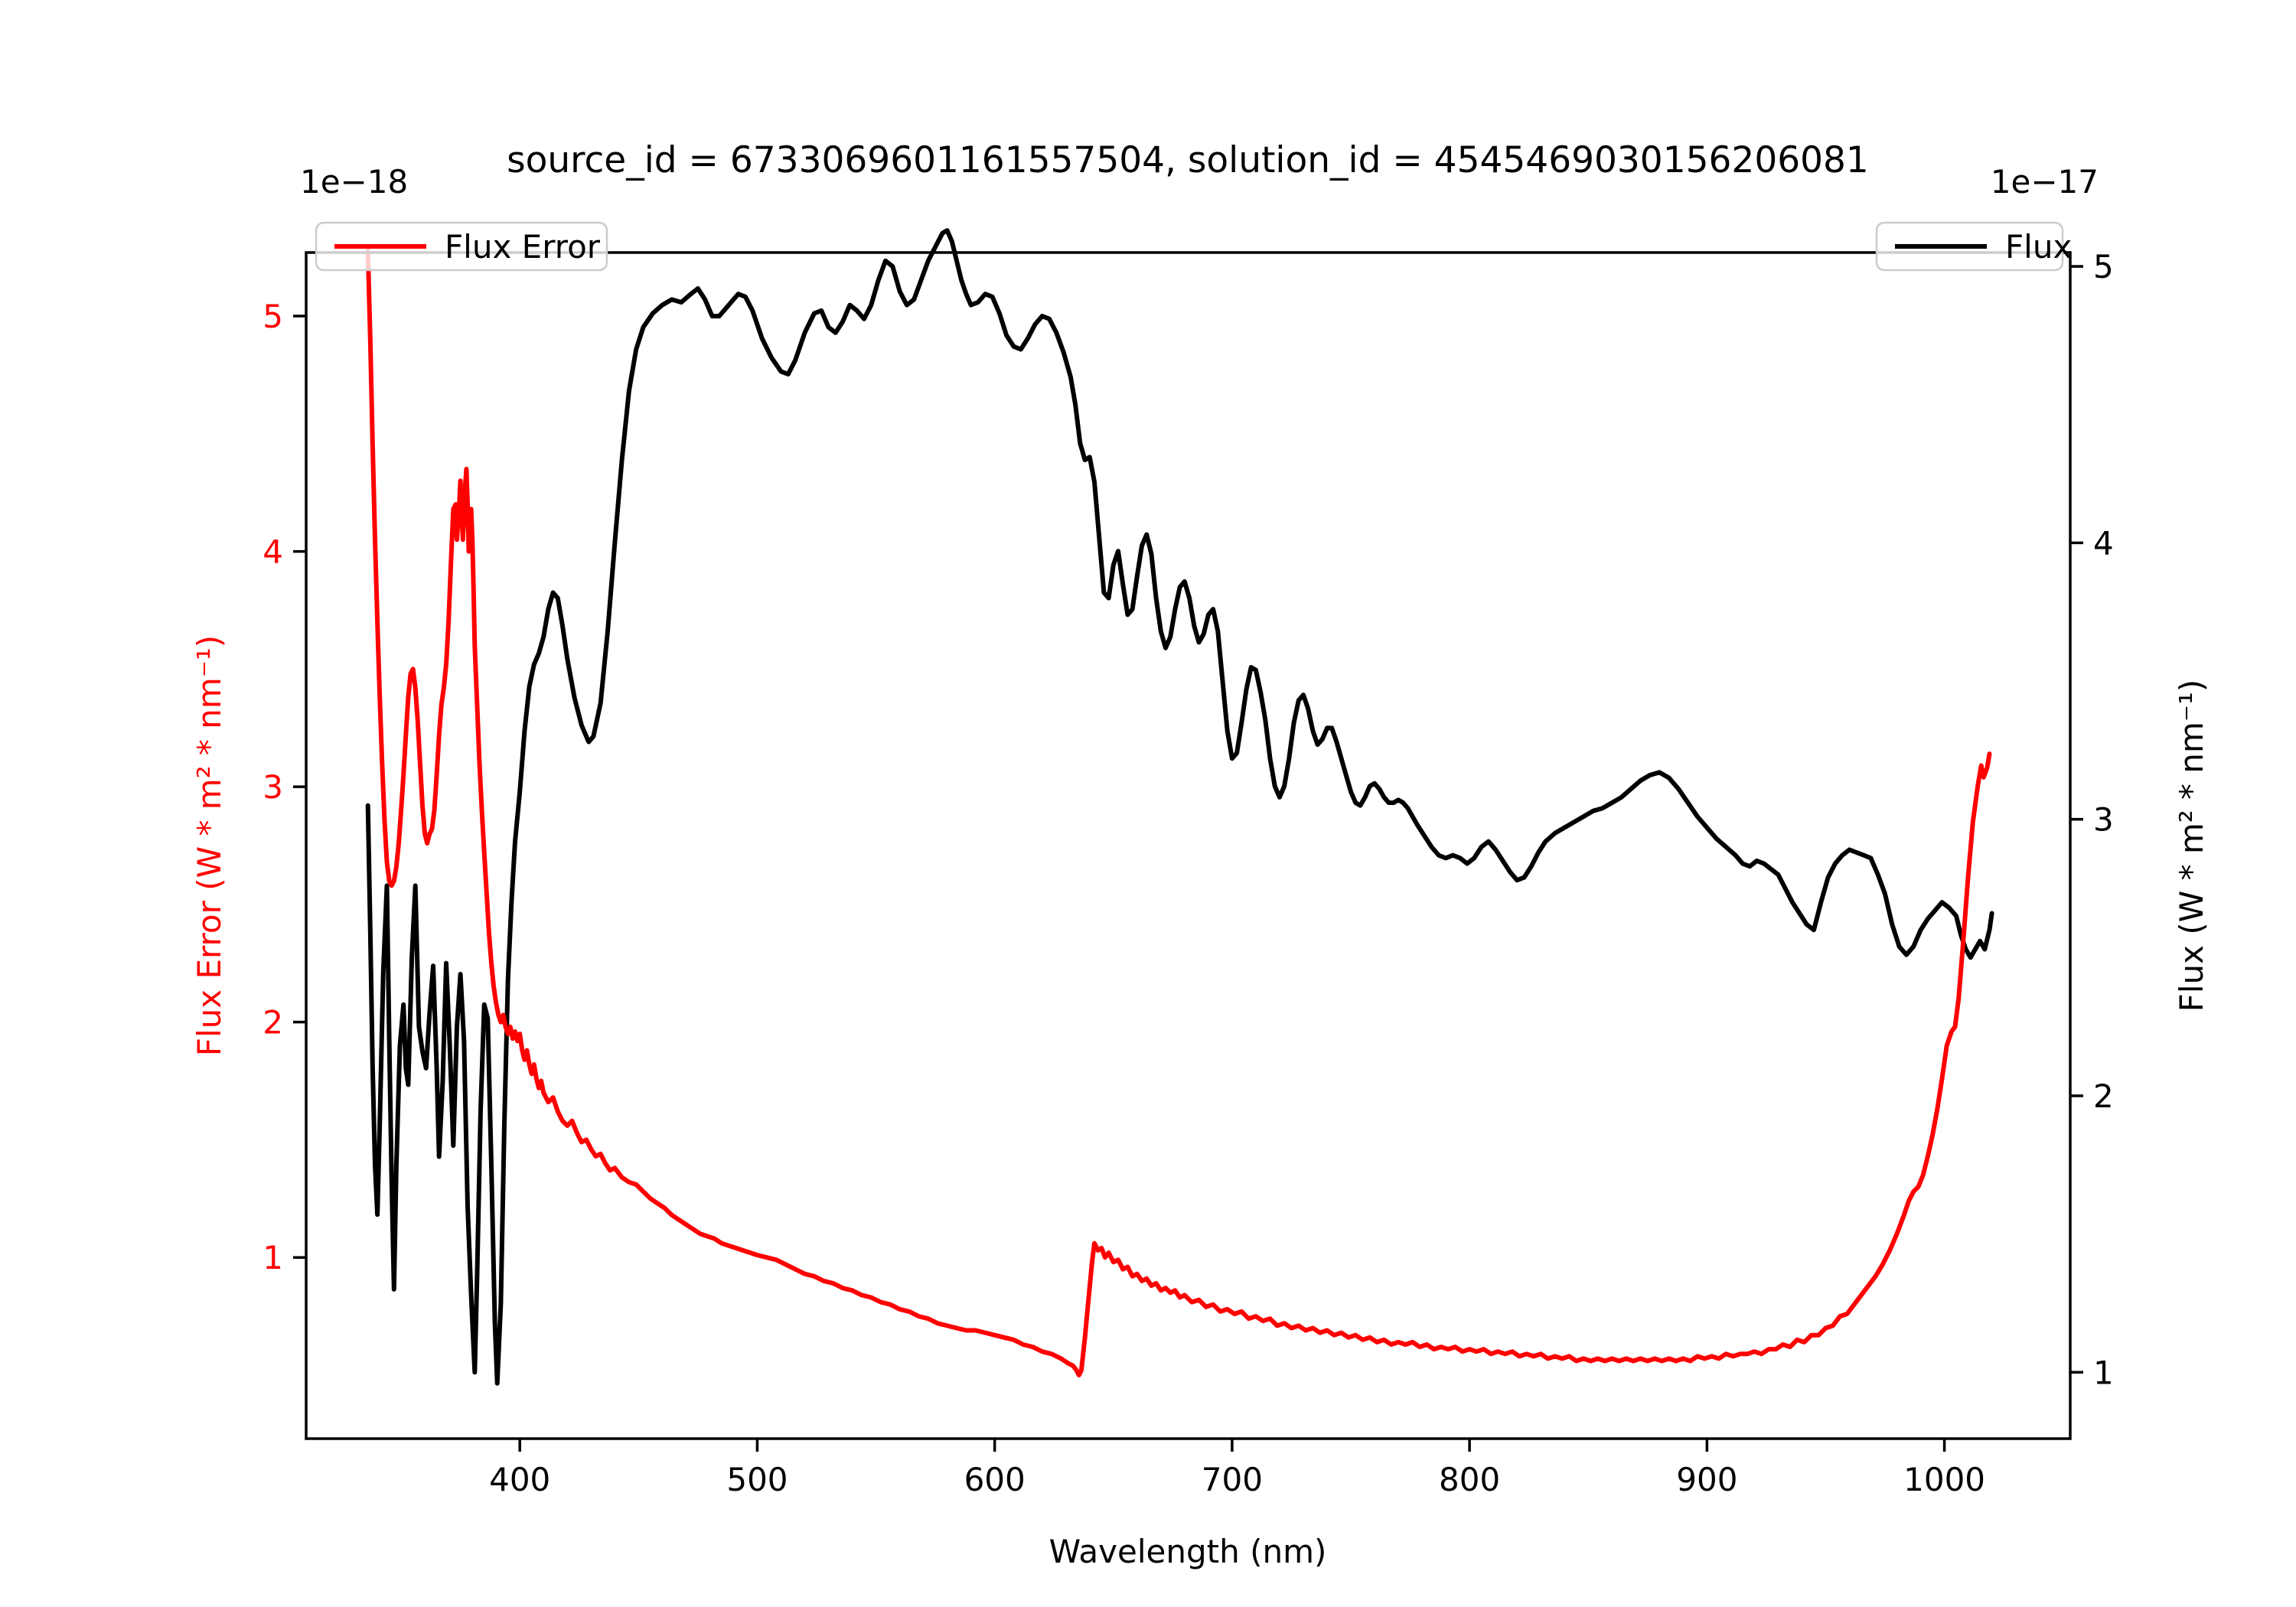 The height and width of the screenshot is (1607, 2296). Describe the element at coordinates (1469, 1479) in the screenshot. I see `x-tick-label: 800` at that location.